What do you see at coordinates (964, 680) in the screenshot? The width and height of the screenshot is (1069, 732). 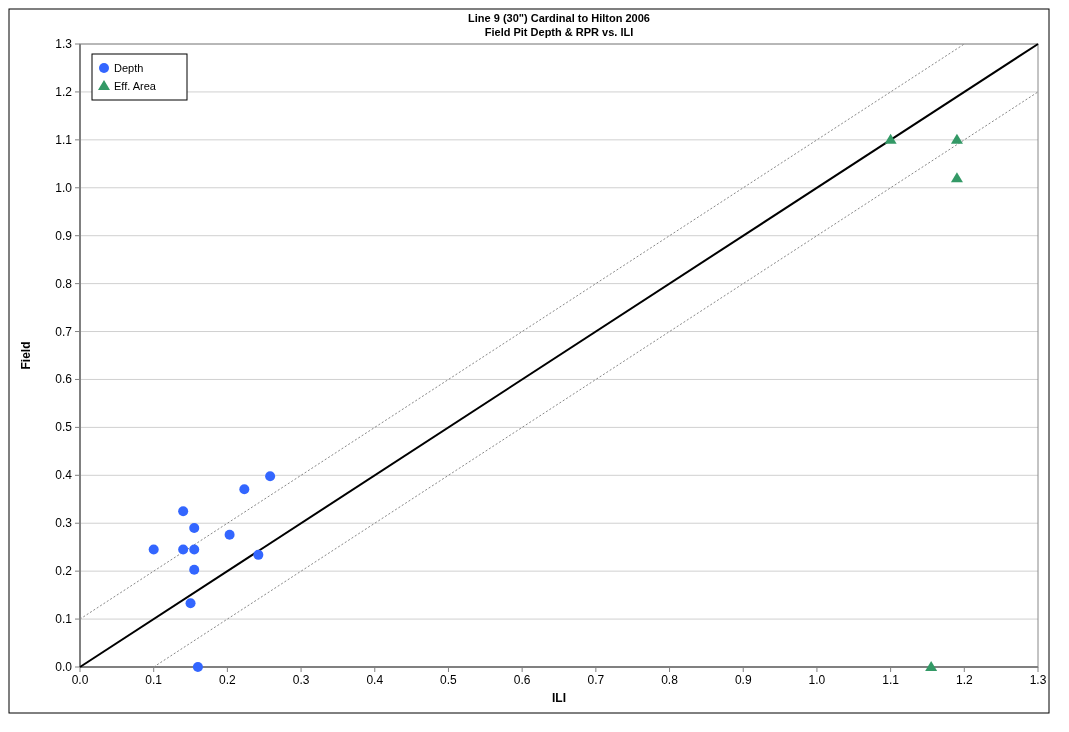 I see `x-tick-label: 1.2` at bounding box center [964, 680].